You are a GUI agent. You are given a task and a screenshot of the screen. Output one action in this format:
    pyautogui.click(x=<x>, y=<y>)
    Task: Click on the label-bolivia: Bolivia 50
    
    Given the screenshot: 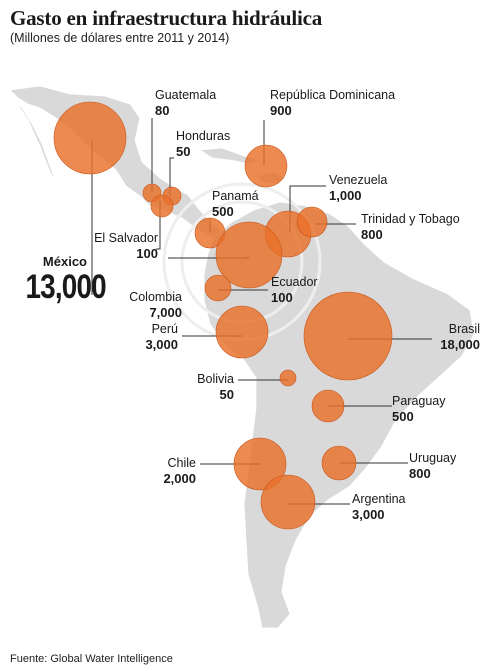 What is the action you would take?
    pyautogui.click(x=202, y=387)
    